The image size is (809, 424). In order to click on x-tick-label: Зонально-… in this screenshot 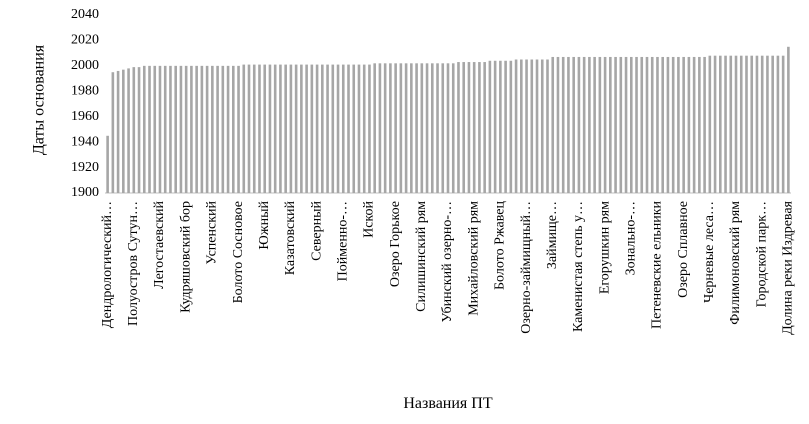, I will do `click(631, 238)`.